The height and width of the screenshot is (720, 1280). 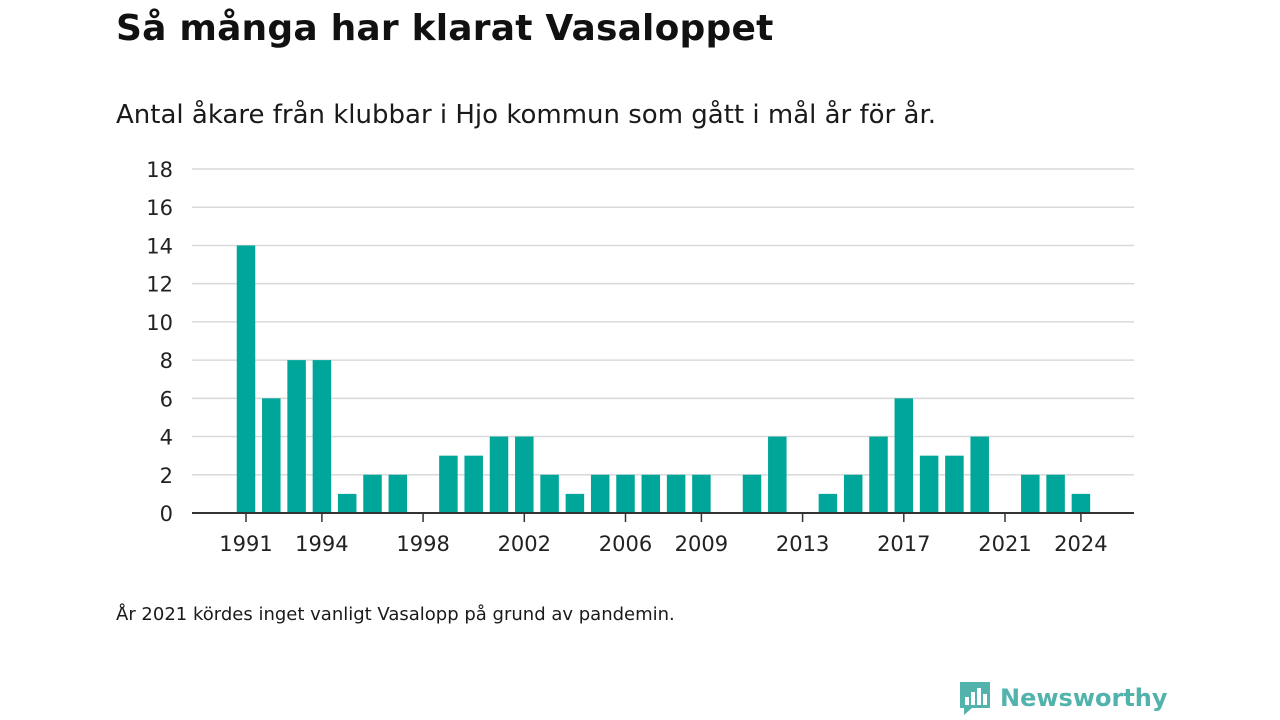 I want to click on bar-2002, so click(x=524, y=474).